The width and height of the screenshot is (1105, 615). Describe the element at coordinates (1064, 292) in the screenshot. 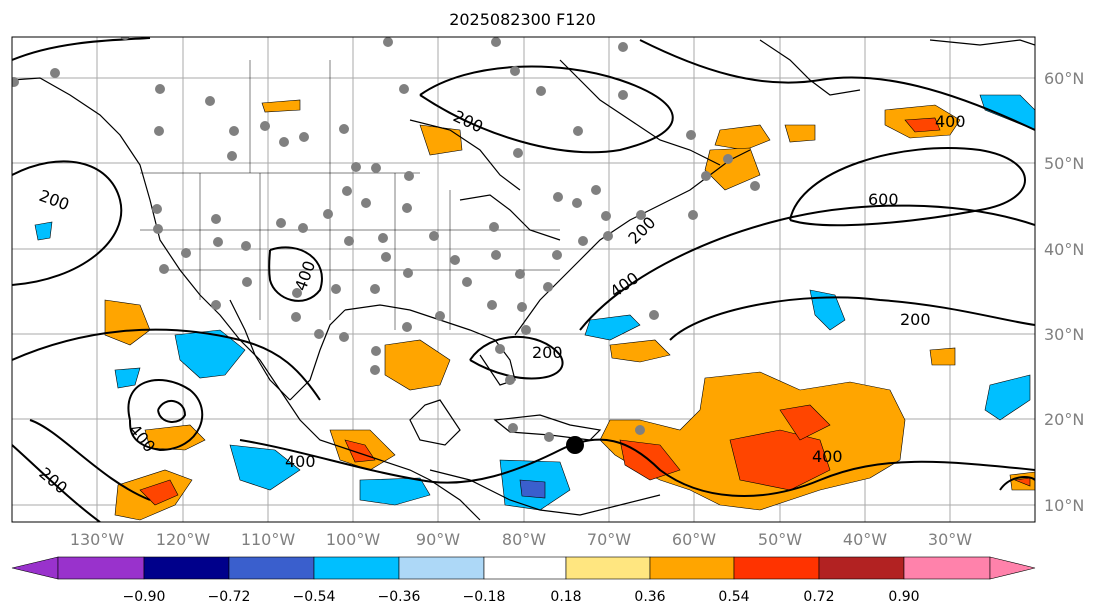

I see `latitude-labels: 60°N 50°N 40°N 30°N 20°N 10°N` at that location.